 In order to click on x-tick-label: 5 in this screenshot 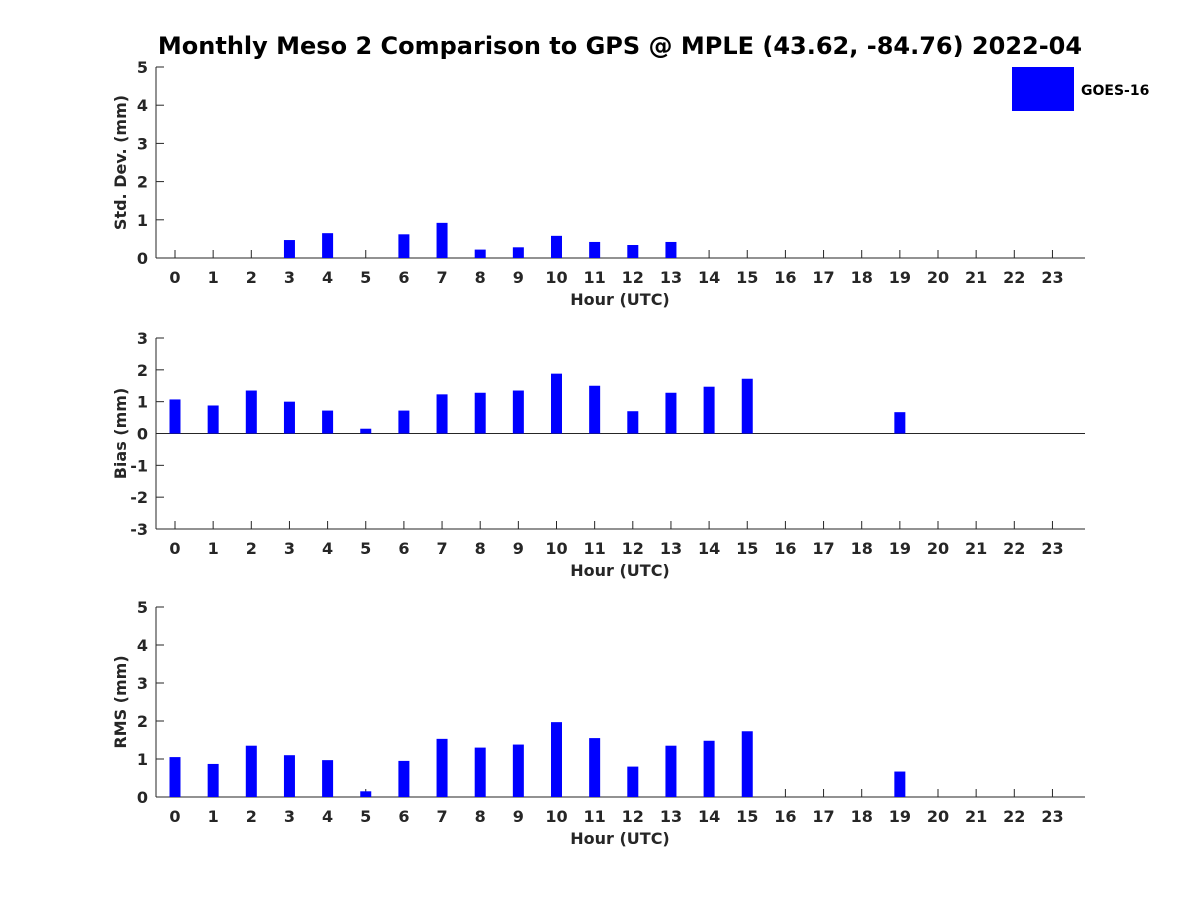, I will do `click(365, 816)`.